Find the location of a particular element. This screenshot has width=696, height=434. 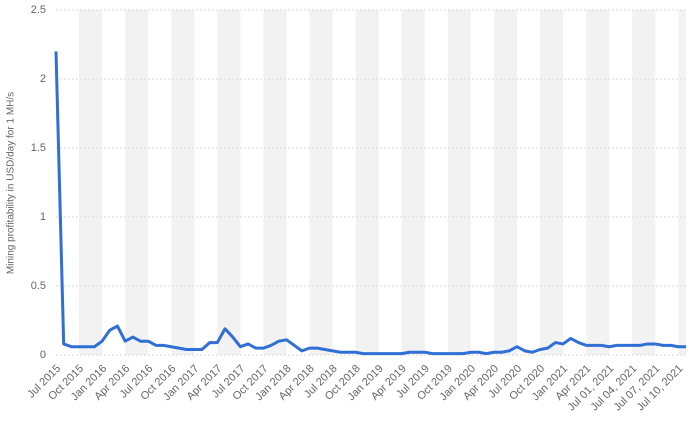

y-tick-label: 0 is located at coordinates (43, 355).